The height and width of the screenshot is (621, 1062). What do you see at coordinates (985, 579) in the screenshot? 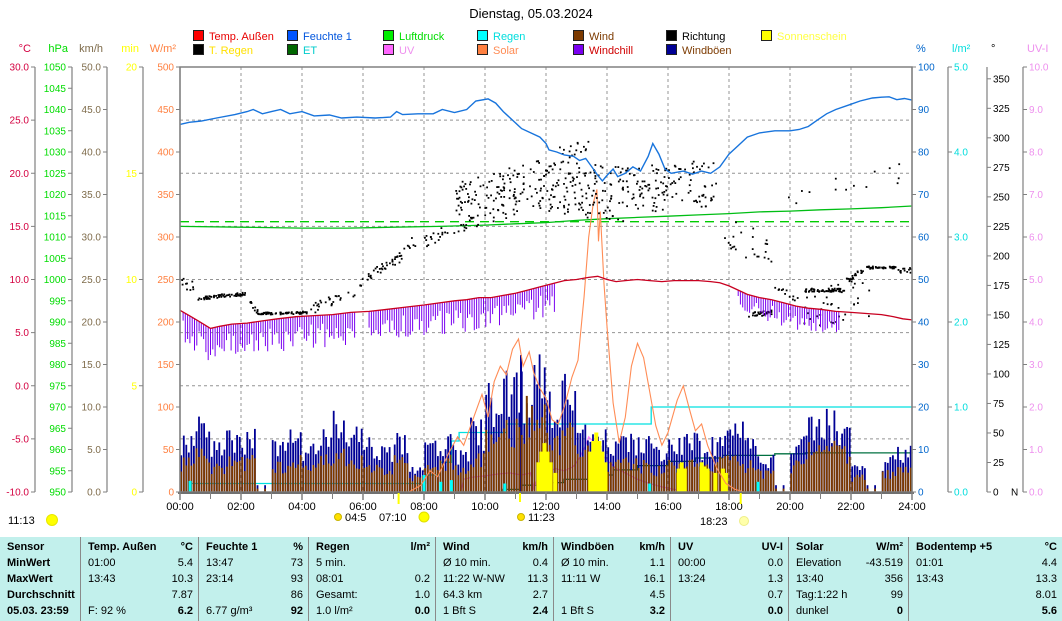
I see `stat-cell: 13:43 13.3` at bounding box center [985, 579].